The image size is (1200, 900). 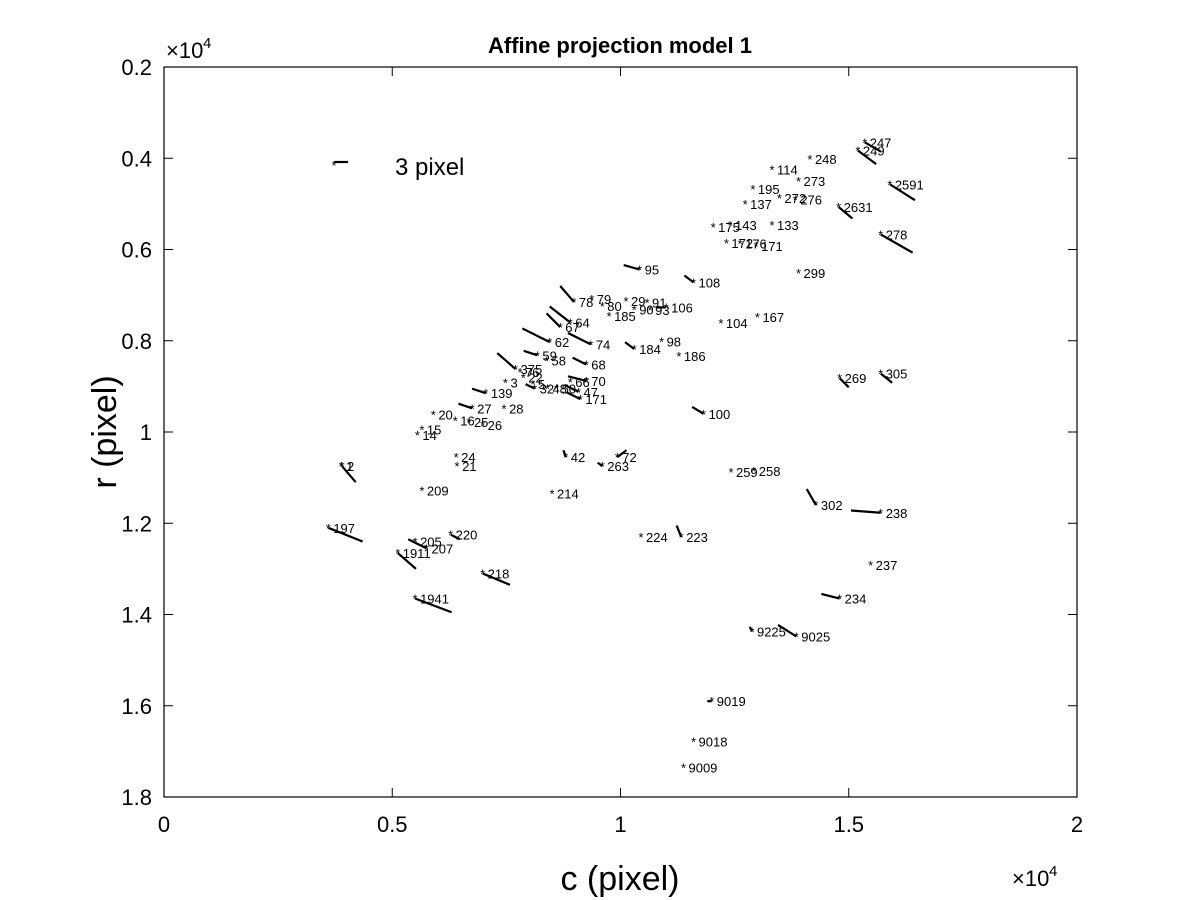 What do you see at coordinates (752, 244) in the screenshot?
I see `data-point-group: * 176` at bounding box center [752, 244].